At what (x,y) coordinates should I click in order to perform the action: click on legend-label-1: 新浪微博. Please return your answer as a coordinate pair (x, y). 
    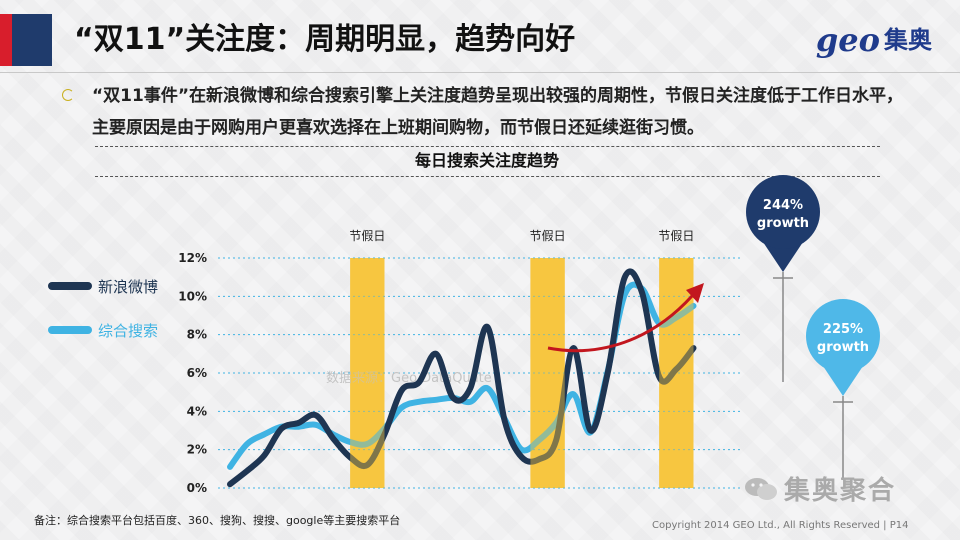
    Looking at the image, I should click on (128, 287).